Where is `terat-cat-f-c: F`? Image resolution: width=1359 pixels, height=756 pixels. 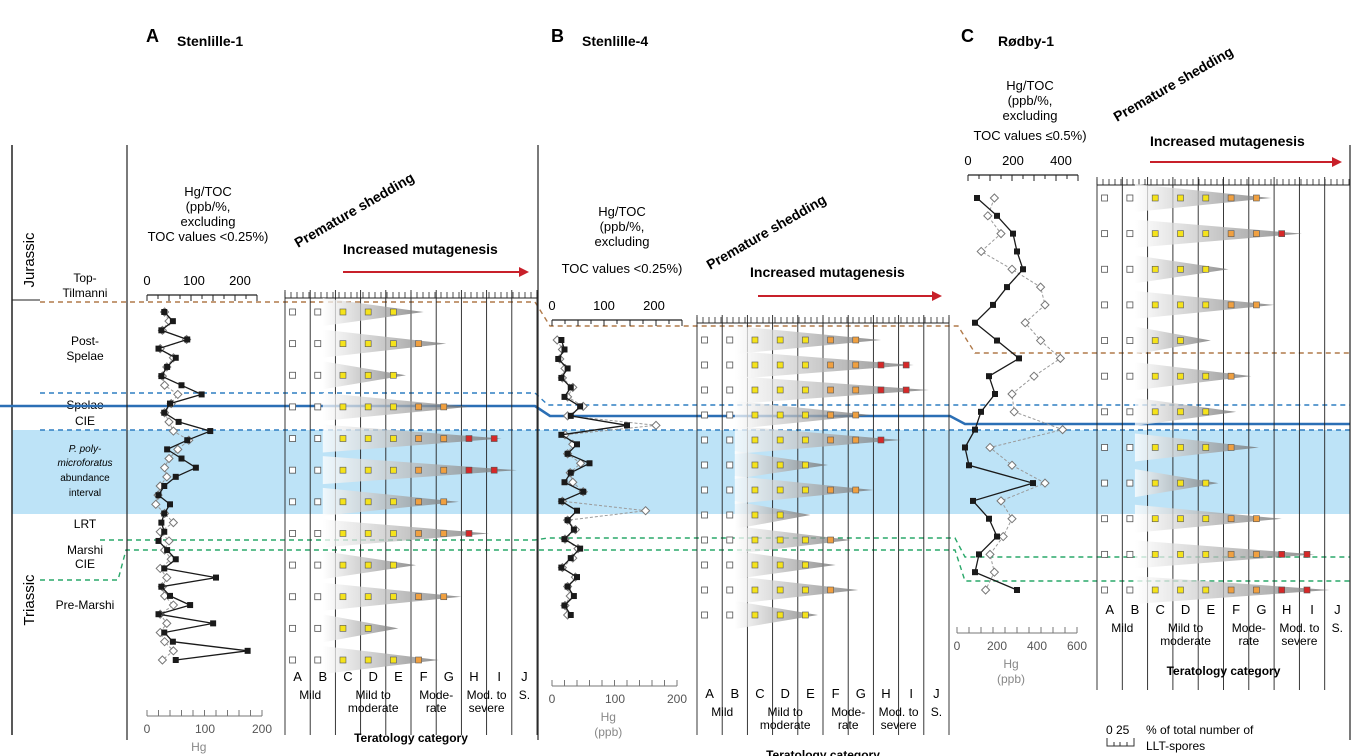
terat-cat-f-c: F is located at coordinates (1236, 609).